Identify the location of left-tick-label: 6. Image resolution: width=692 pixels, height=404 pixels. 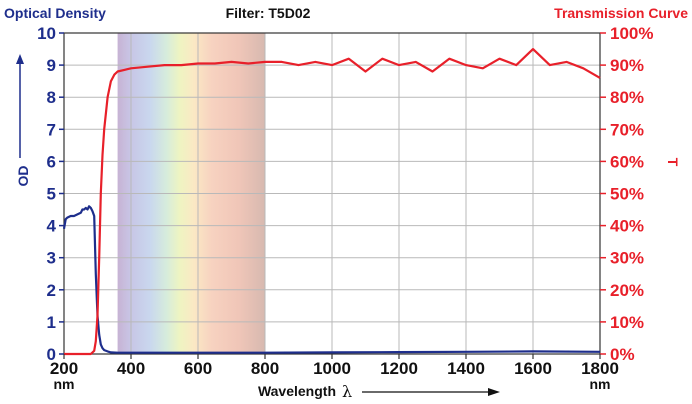
(51, 161).